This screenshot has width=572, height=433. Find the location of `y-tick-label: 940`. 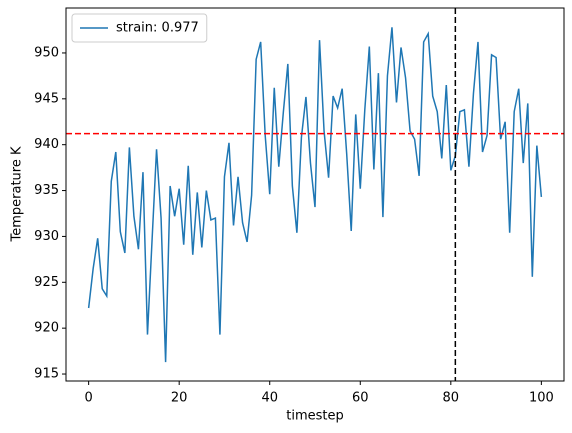

y-tick-label: 940 is located at coordinates (46, 144).